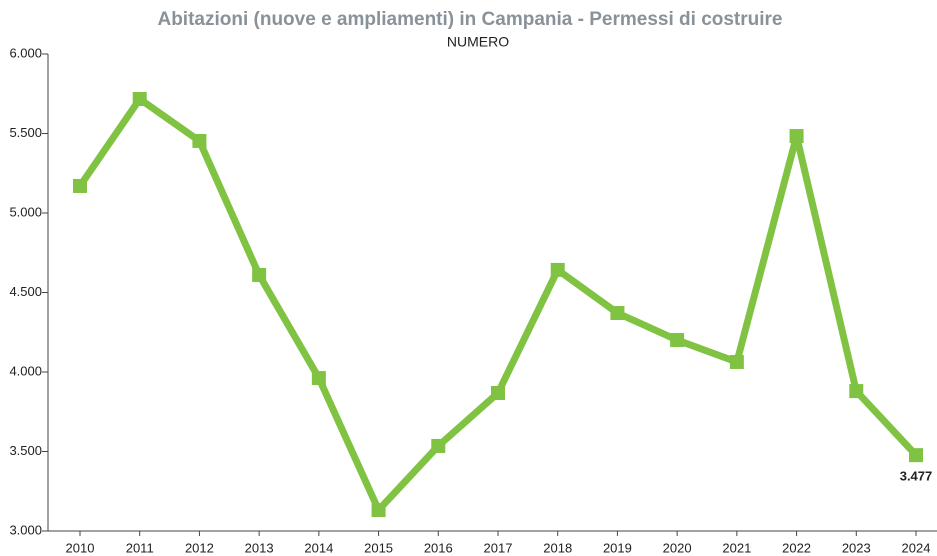 The width and height of the screenshot is (937, 556). Describe the element at coordinates (25, 450) in the screenshot. I see `y-tick-label: 3.500` at that location.